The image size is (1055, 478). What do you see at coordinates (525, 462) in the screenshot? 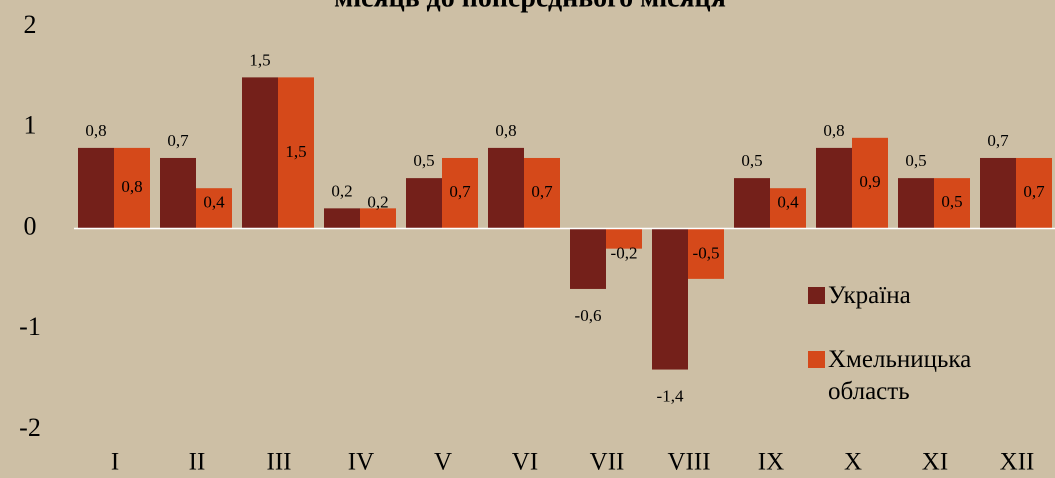
I see `x-tick-label: VI` at bounding box center [525, 462].